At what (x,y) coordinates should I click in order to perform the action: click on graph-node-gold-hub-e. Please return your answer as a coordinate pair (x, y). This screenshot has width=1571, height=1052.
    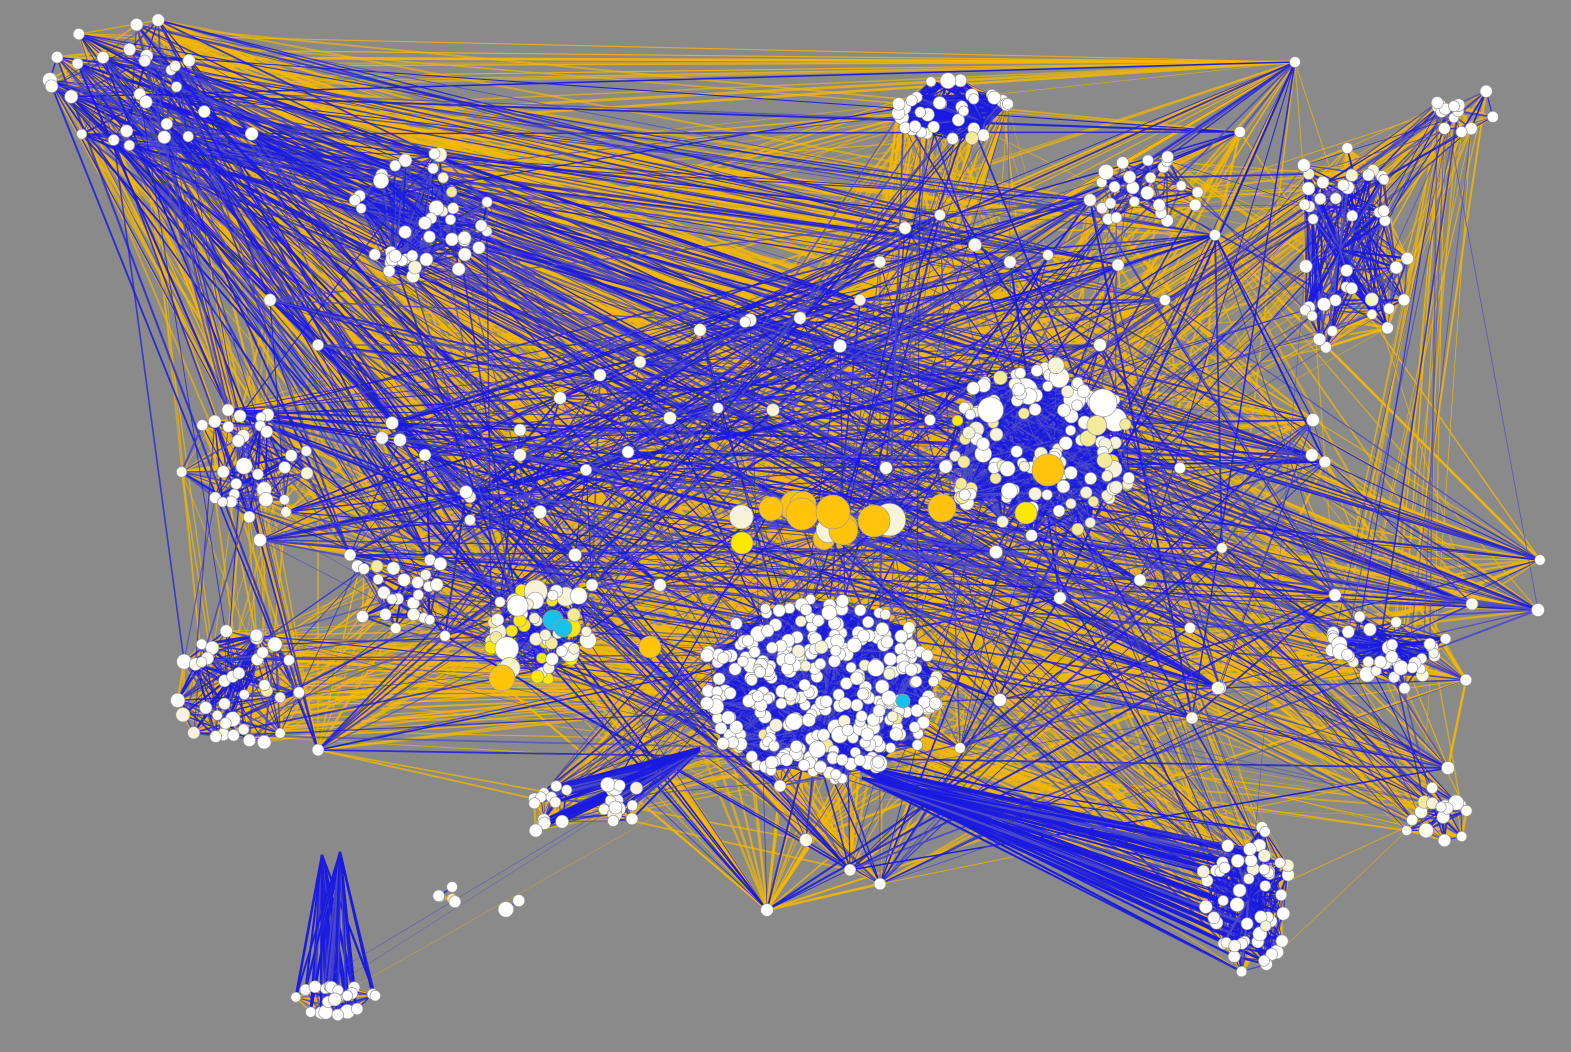
    Looking at the image, I should click on (1048, 470).